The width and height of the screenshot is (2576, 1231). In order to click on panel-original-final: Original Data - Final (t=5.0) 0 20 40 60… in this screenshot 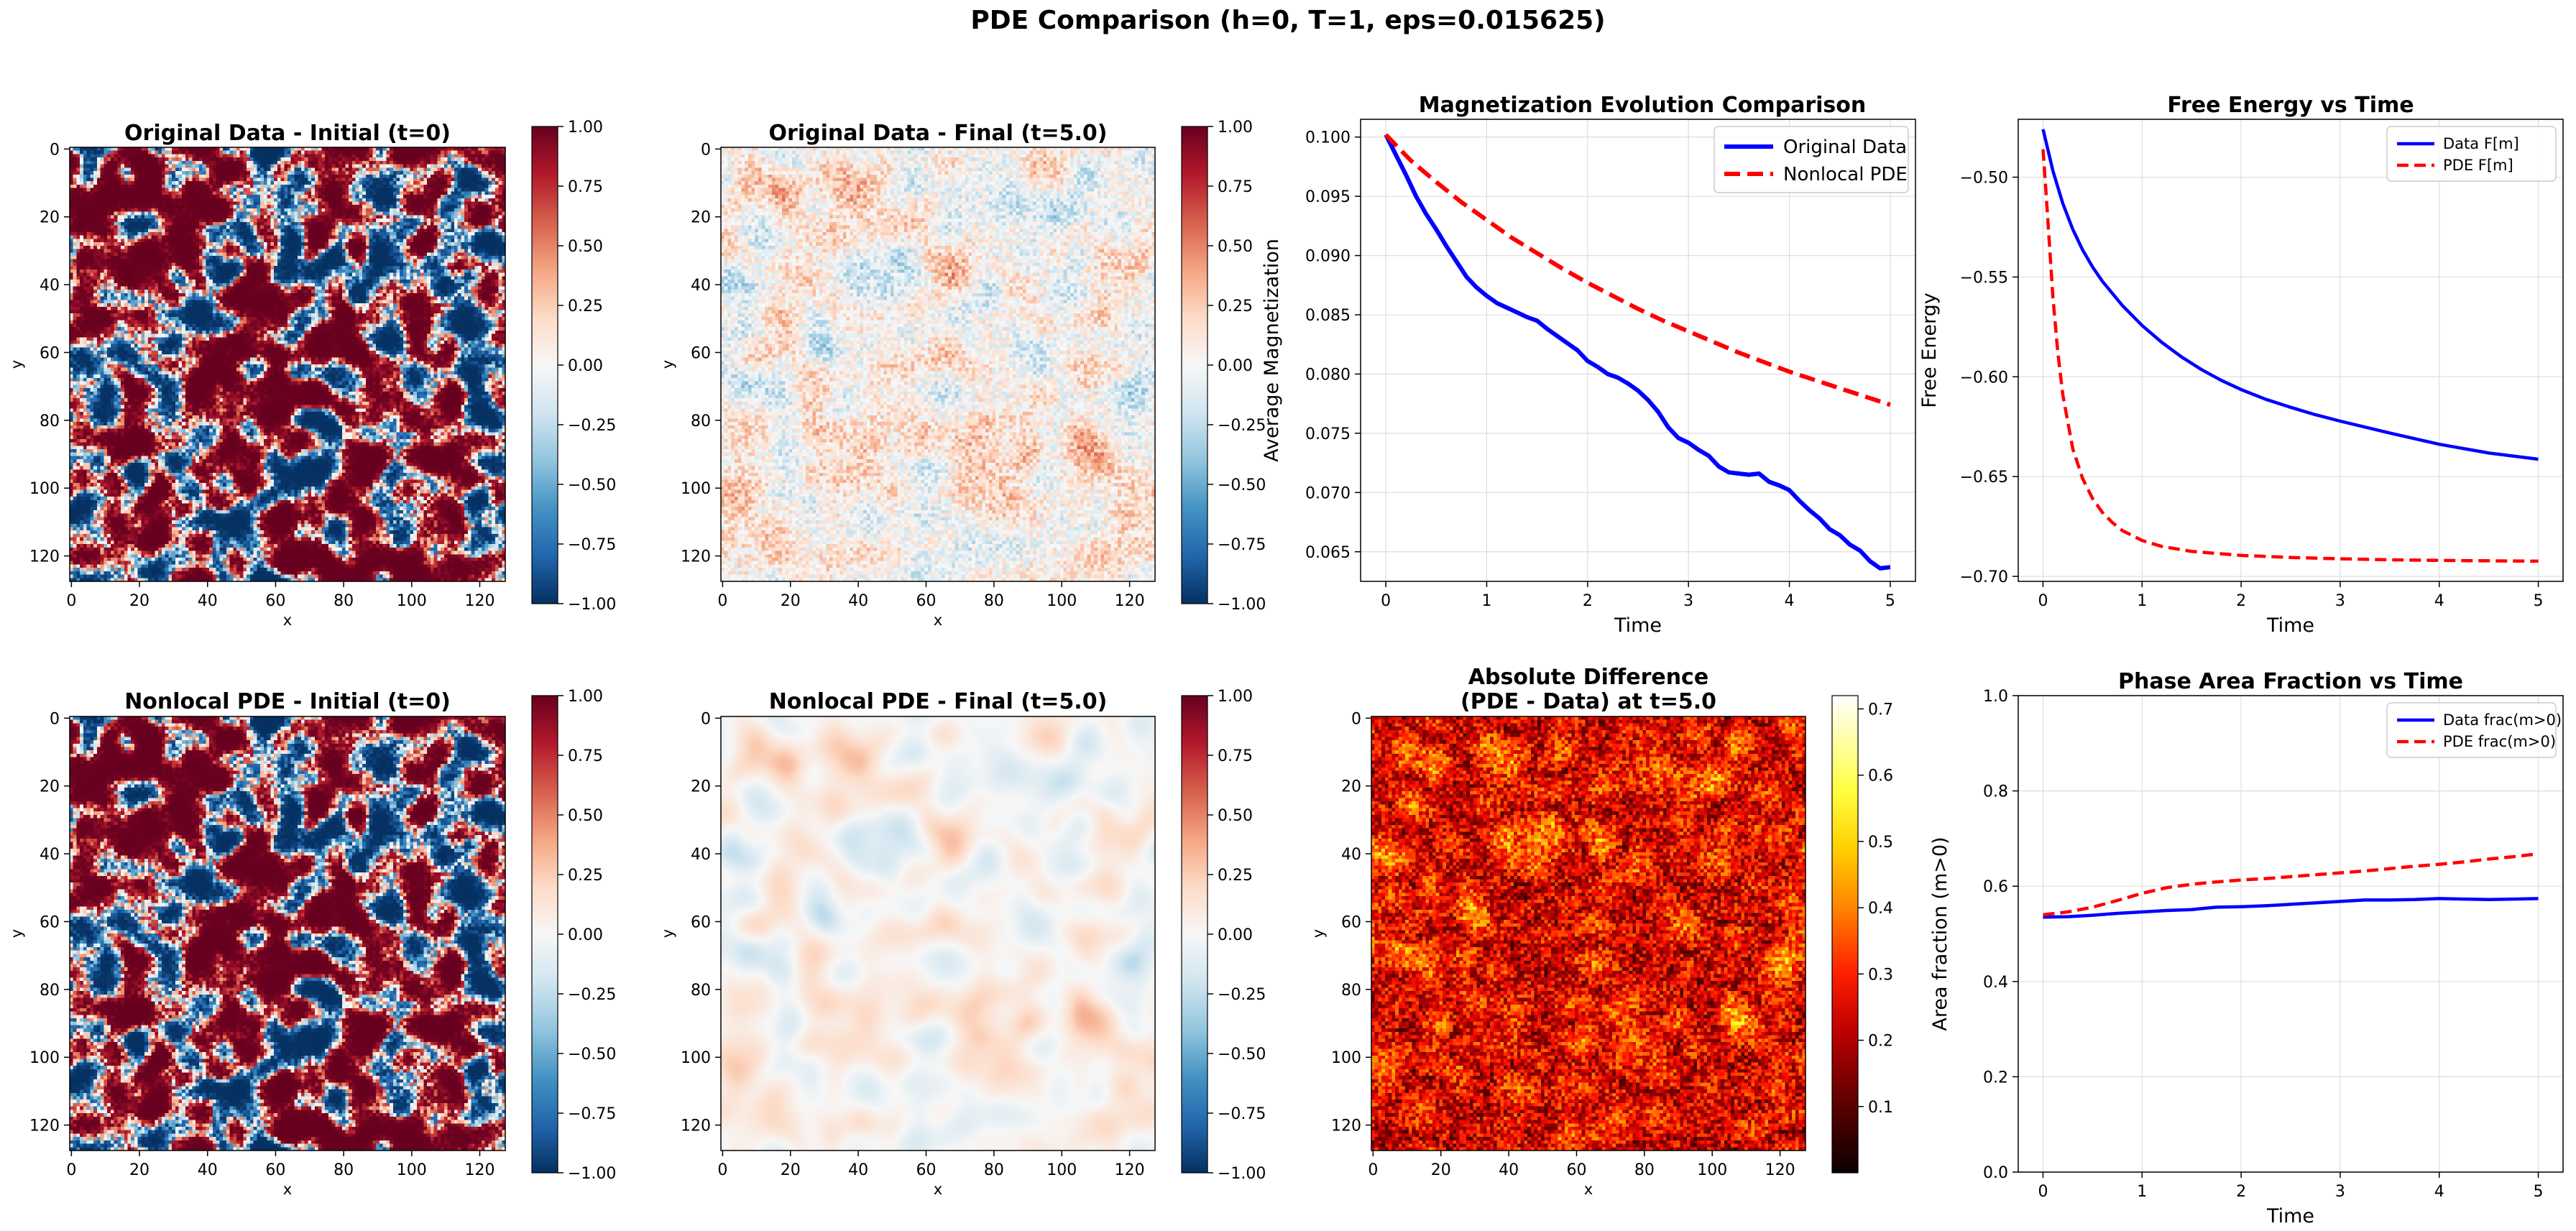, I will do `click(962, 374)`.